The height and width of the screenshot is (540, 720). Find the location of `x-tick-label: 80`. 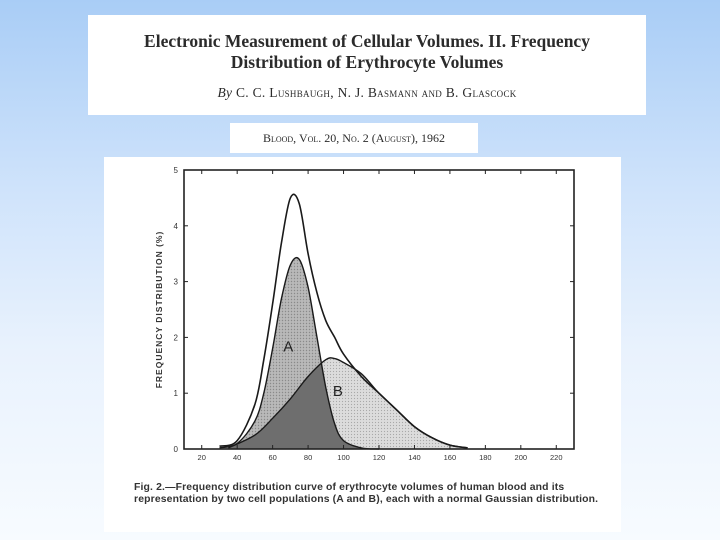

x-tick-label: 80 is located at coordinates (308, 457).